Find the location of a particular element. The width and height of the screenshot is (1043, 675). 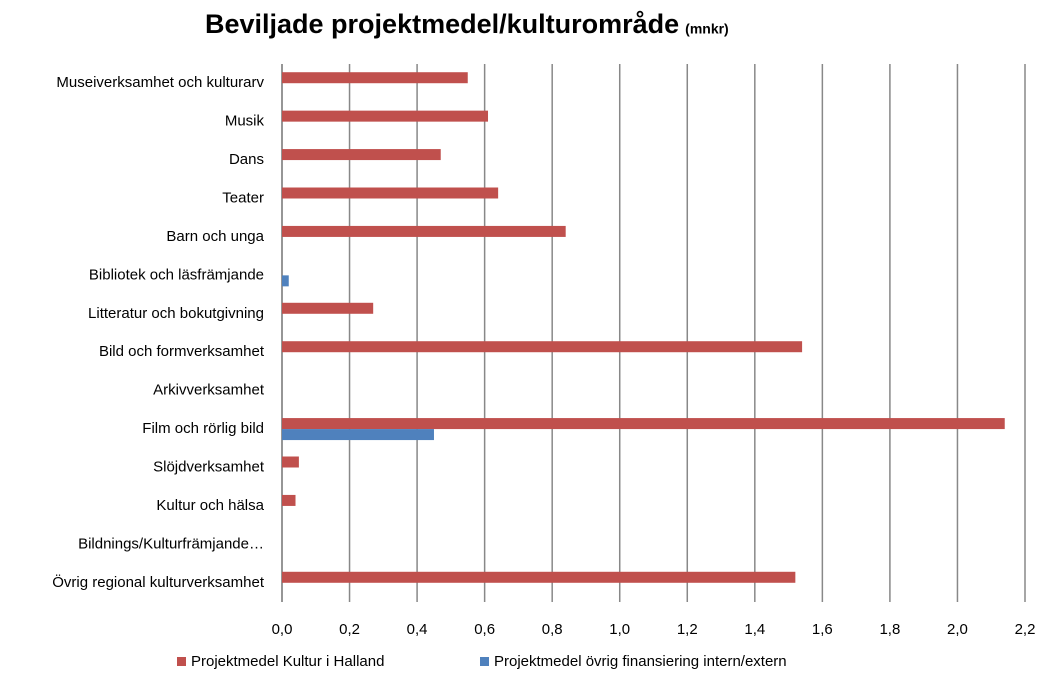

y-tick-label: Övrig regional kulturverksamhet is located at coordinates (158, 582).